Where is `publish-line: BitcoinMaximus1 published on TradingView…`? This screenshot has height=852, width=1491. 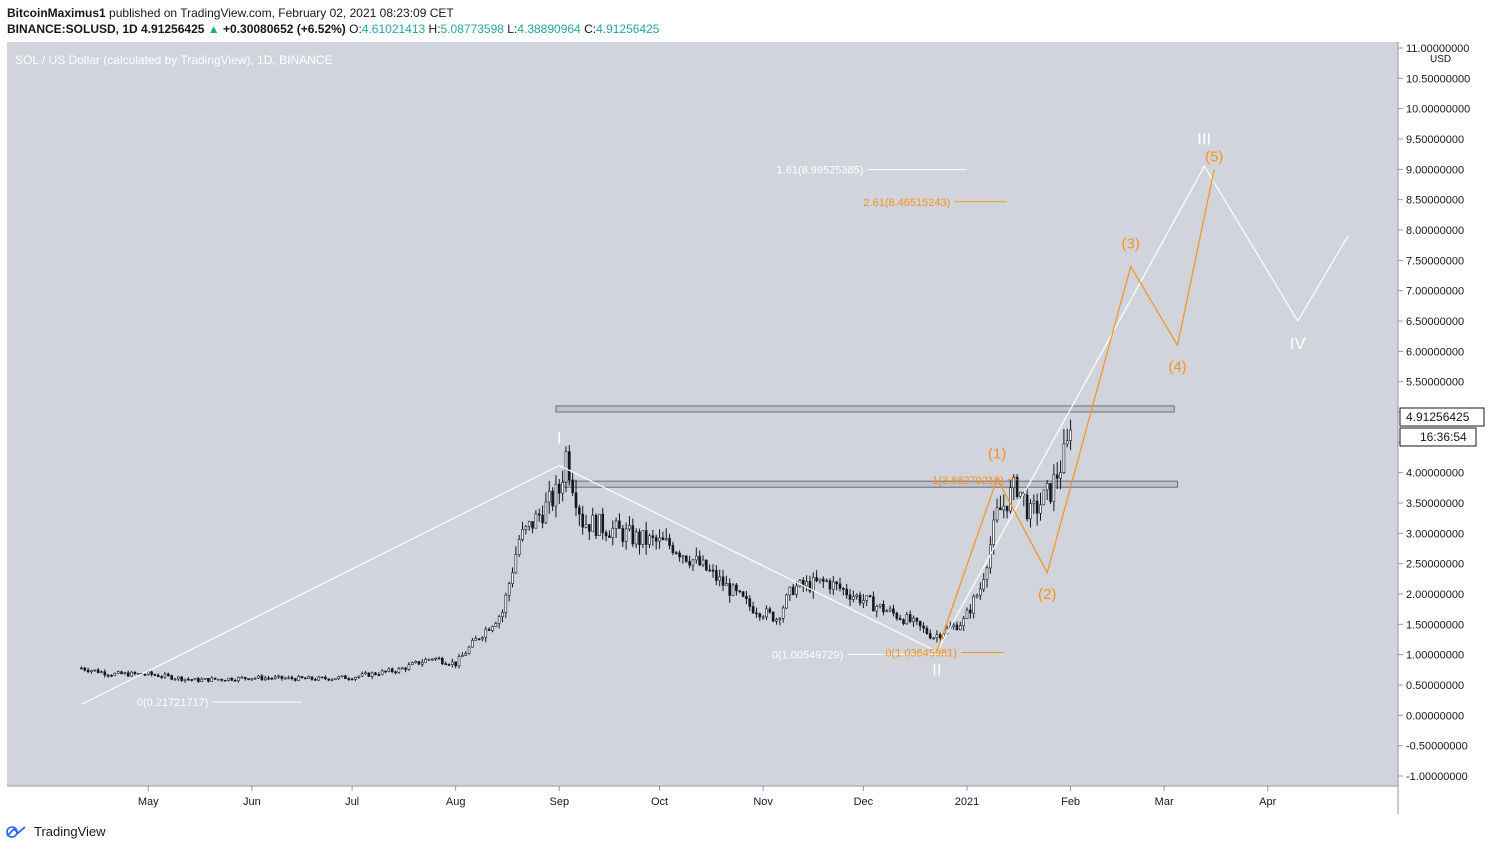
publish-line: BitcoinMaximus1 published on TradingView… is located at coordinates (230, 13).